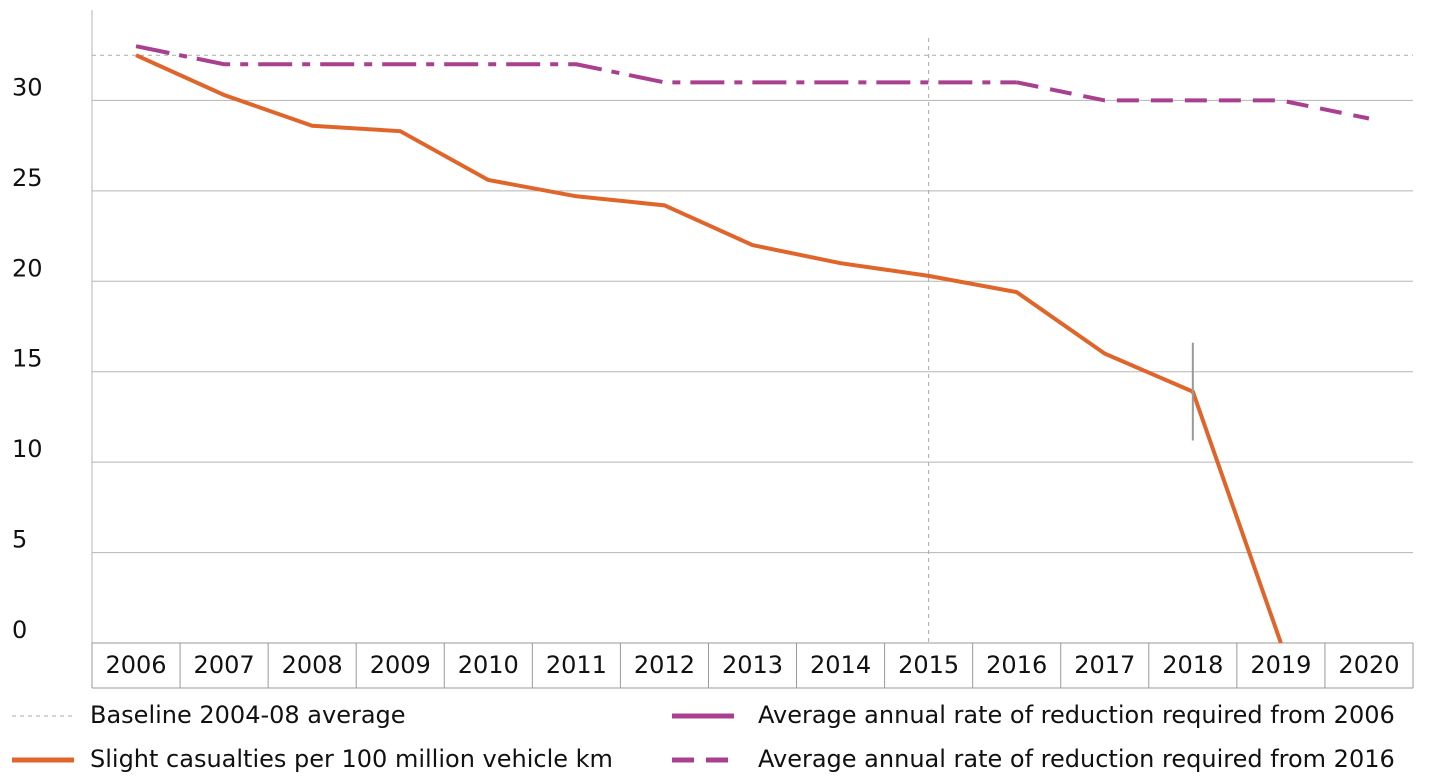  I want to click on x-tick-label: 2013, so click(752, 665).